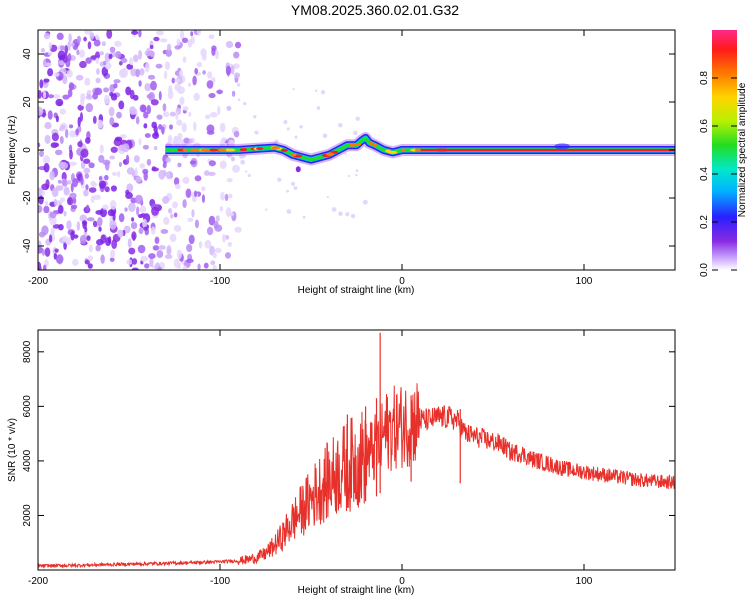 This screenshot has height=600, width=750. Describe the element at coordinates (27, 54) in the screenshot. I see `y-tick-label: 40` at that location.